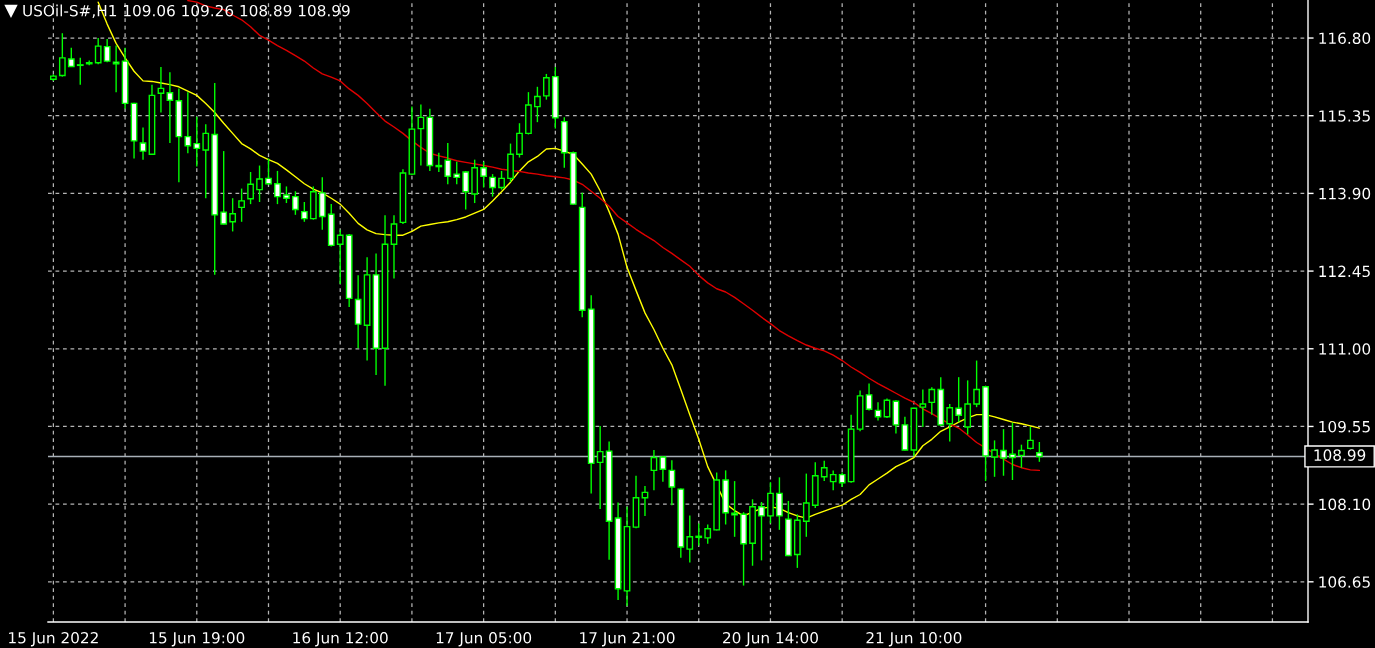 This screenshot has height=648, width=1375. Describe the element at coordinates (1340, 455) in the screenshot. I see `ref-line-label: 108.99` at that location.